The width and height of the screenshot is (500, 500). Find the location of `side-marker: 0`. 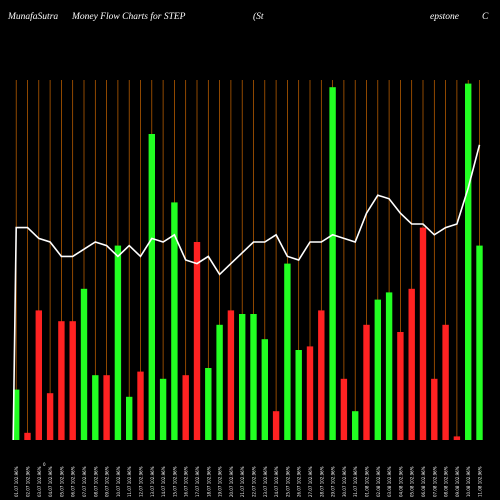

side-marker: 0 is located at coordinates (44, 464).